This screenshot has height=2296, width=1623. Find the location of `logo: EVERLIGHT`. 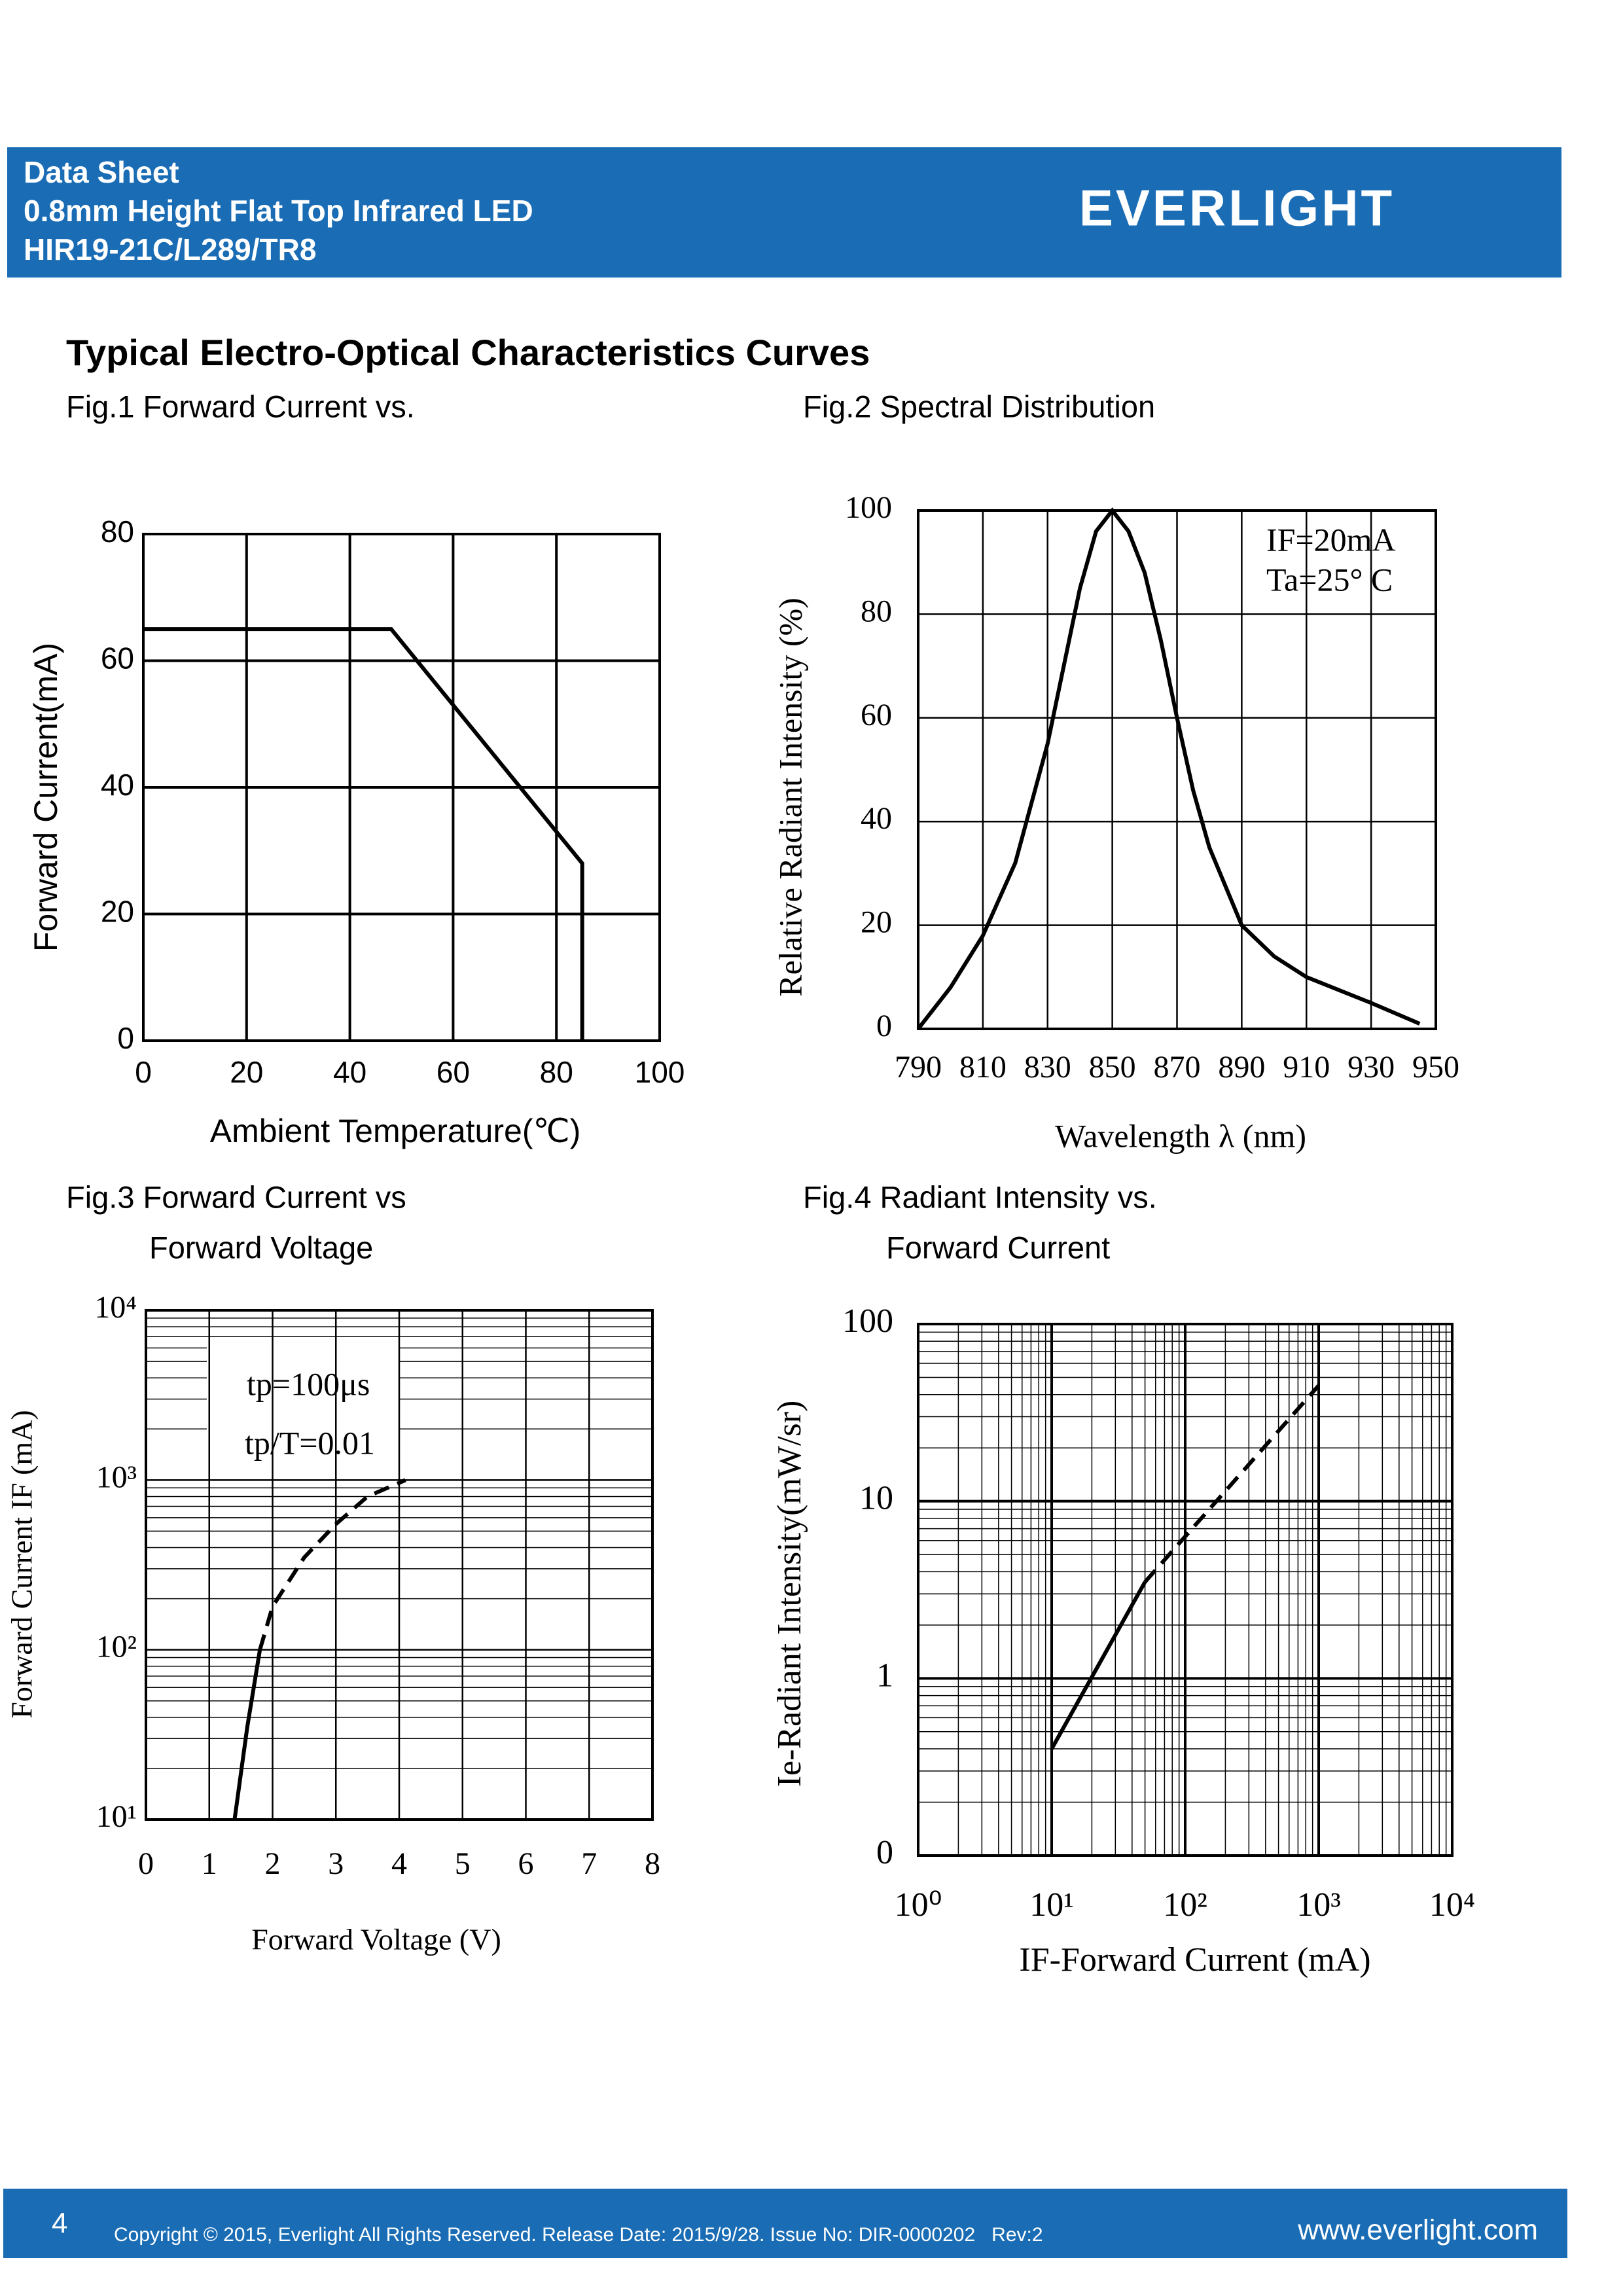

logo: EVERLIGHT is located at coordinates (1237, 208).